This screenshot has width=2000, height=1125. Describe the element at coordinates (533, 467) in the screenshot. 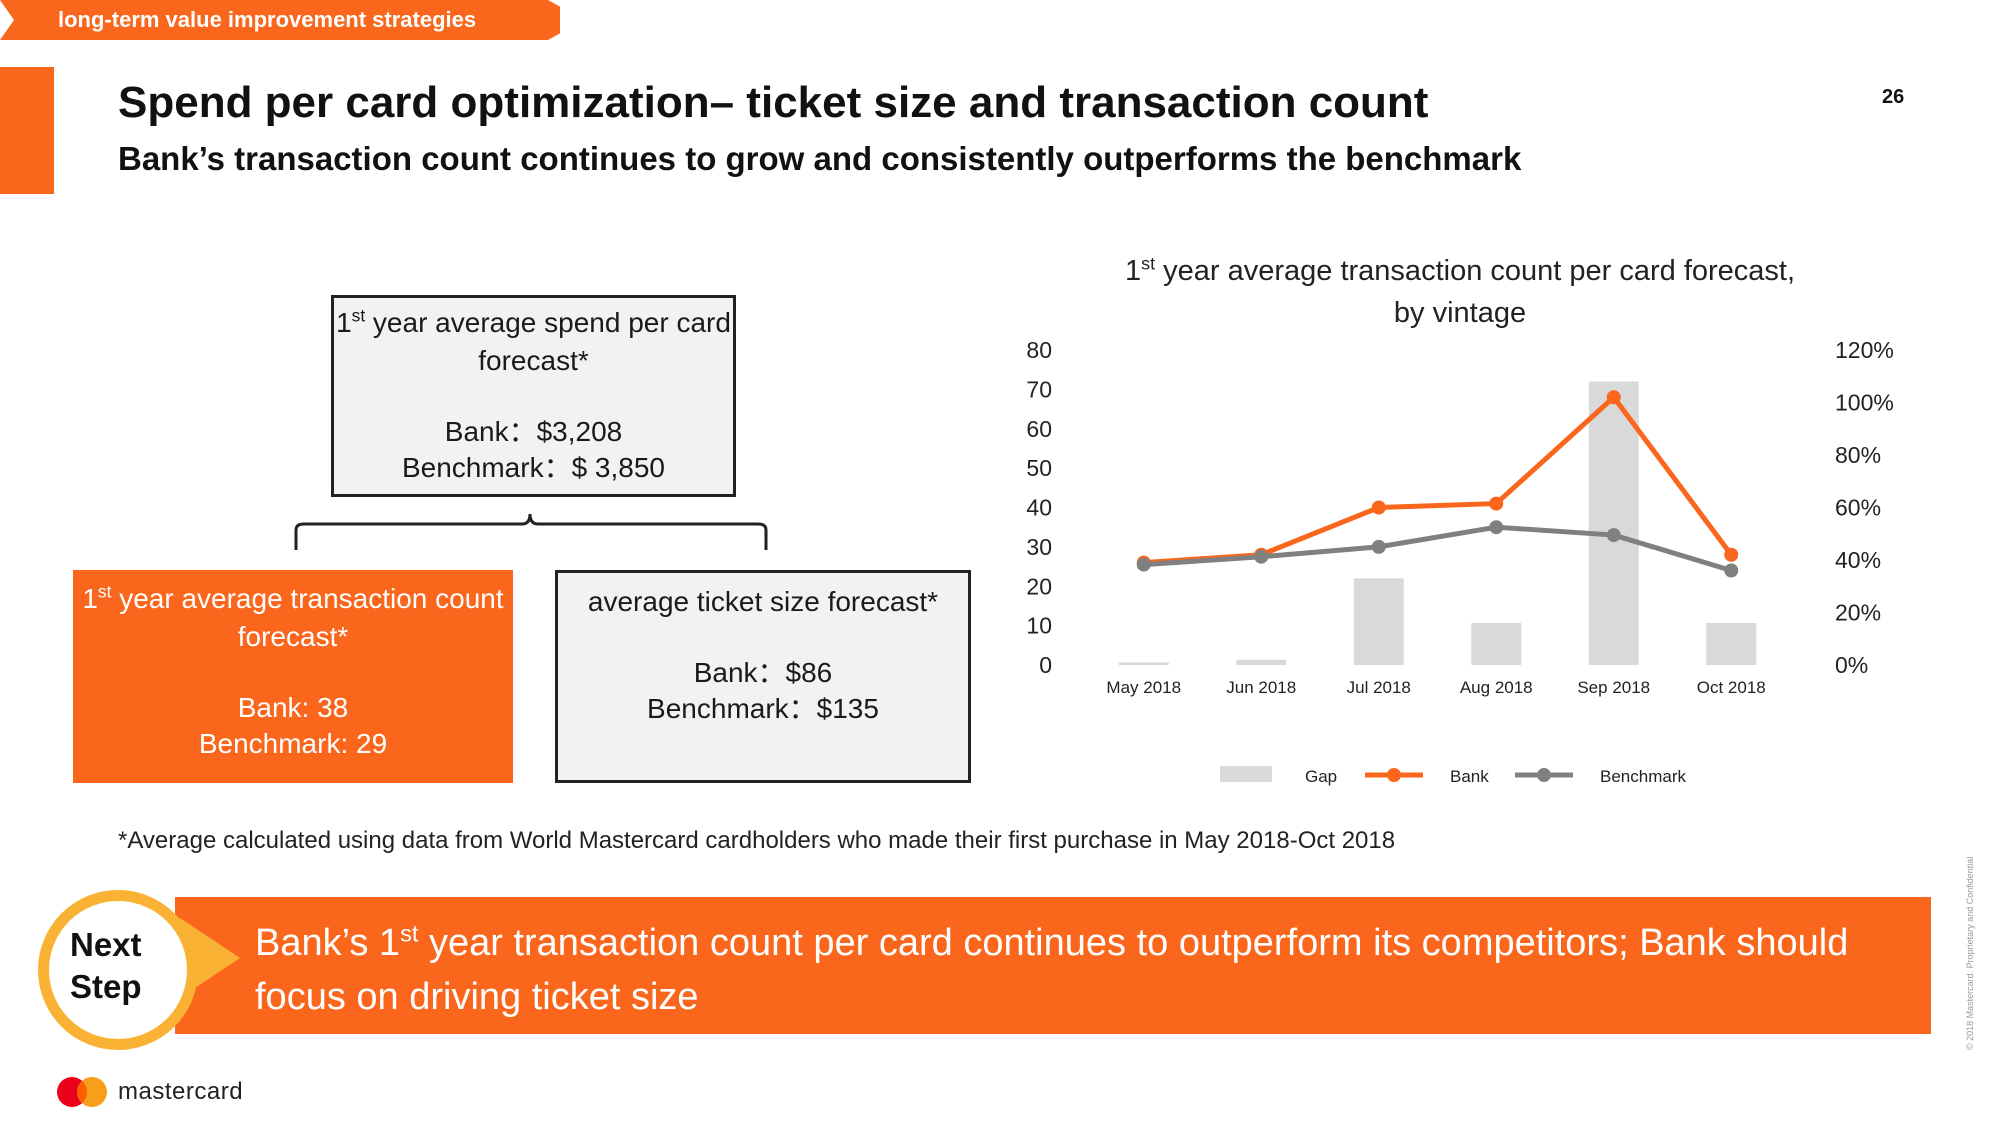

I see `spend-benchmark-value: Benchmark：$ 3,850` at that location.